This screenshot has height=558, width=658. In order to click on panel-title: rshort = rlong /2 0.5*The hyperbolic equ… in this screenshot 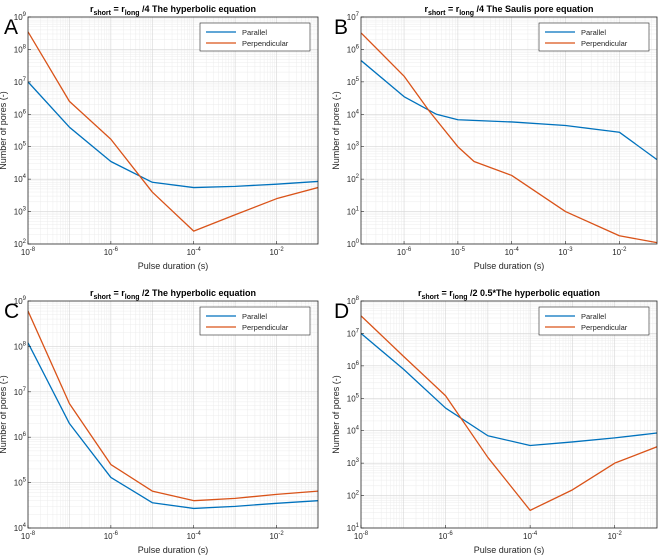, I will do `click(509, 294)`.